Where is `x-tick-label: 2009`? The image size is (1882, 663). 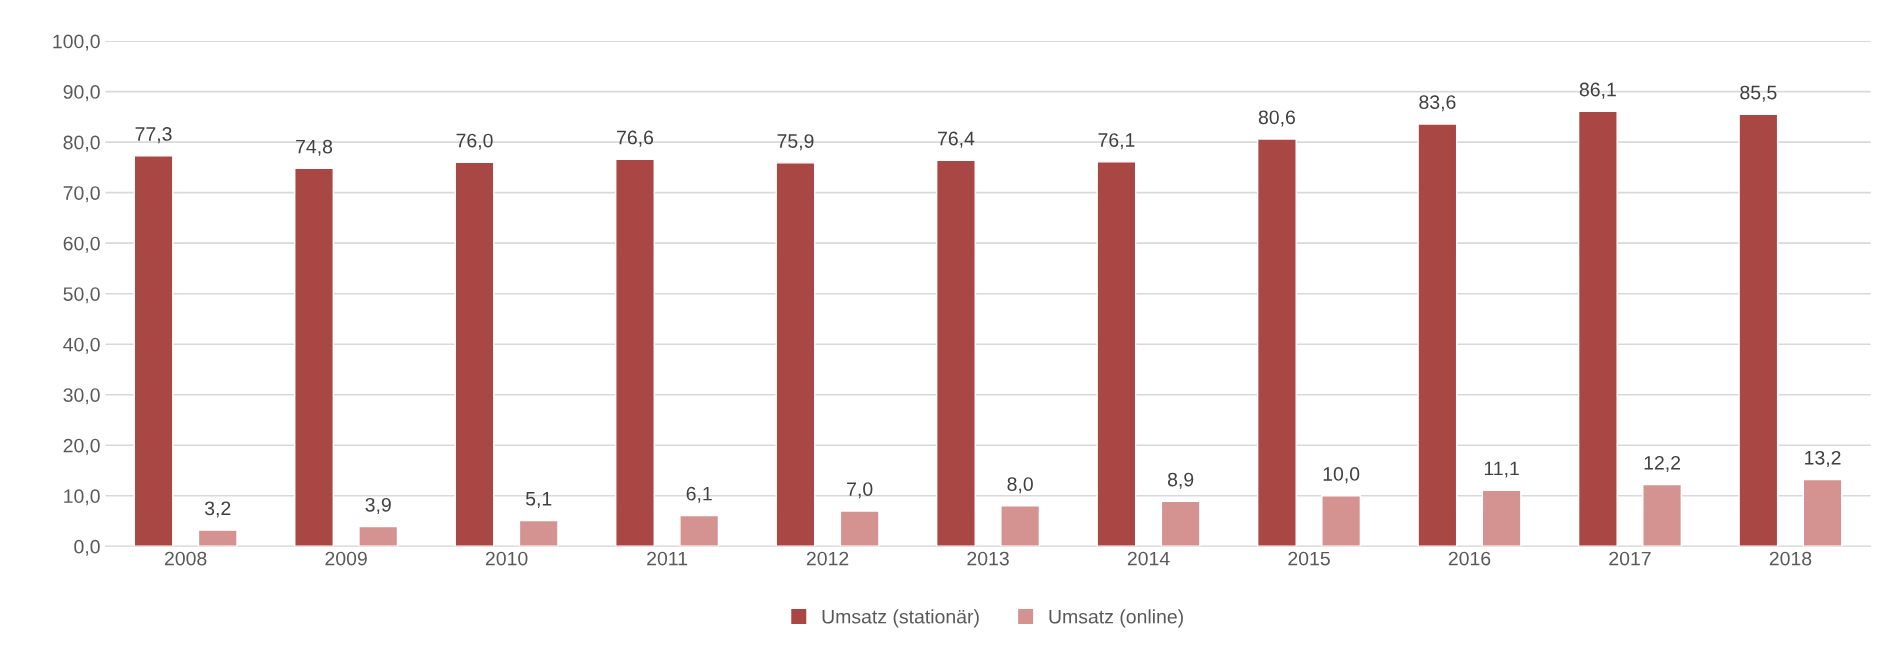
x-tick-label: 2009 is located at coordinates (346, 558).